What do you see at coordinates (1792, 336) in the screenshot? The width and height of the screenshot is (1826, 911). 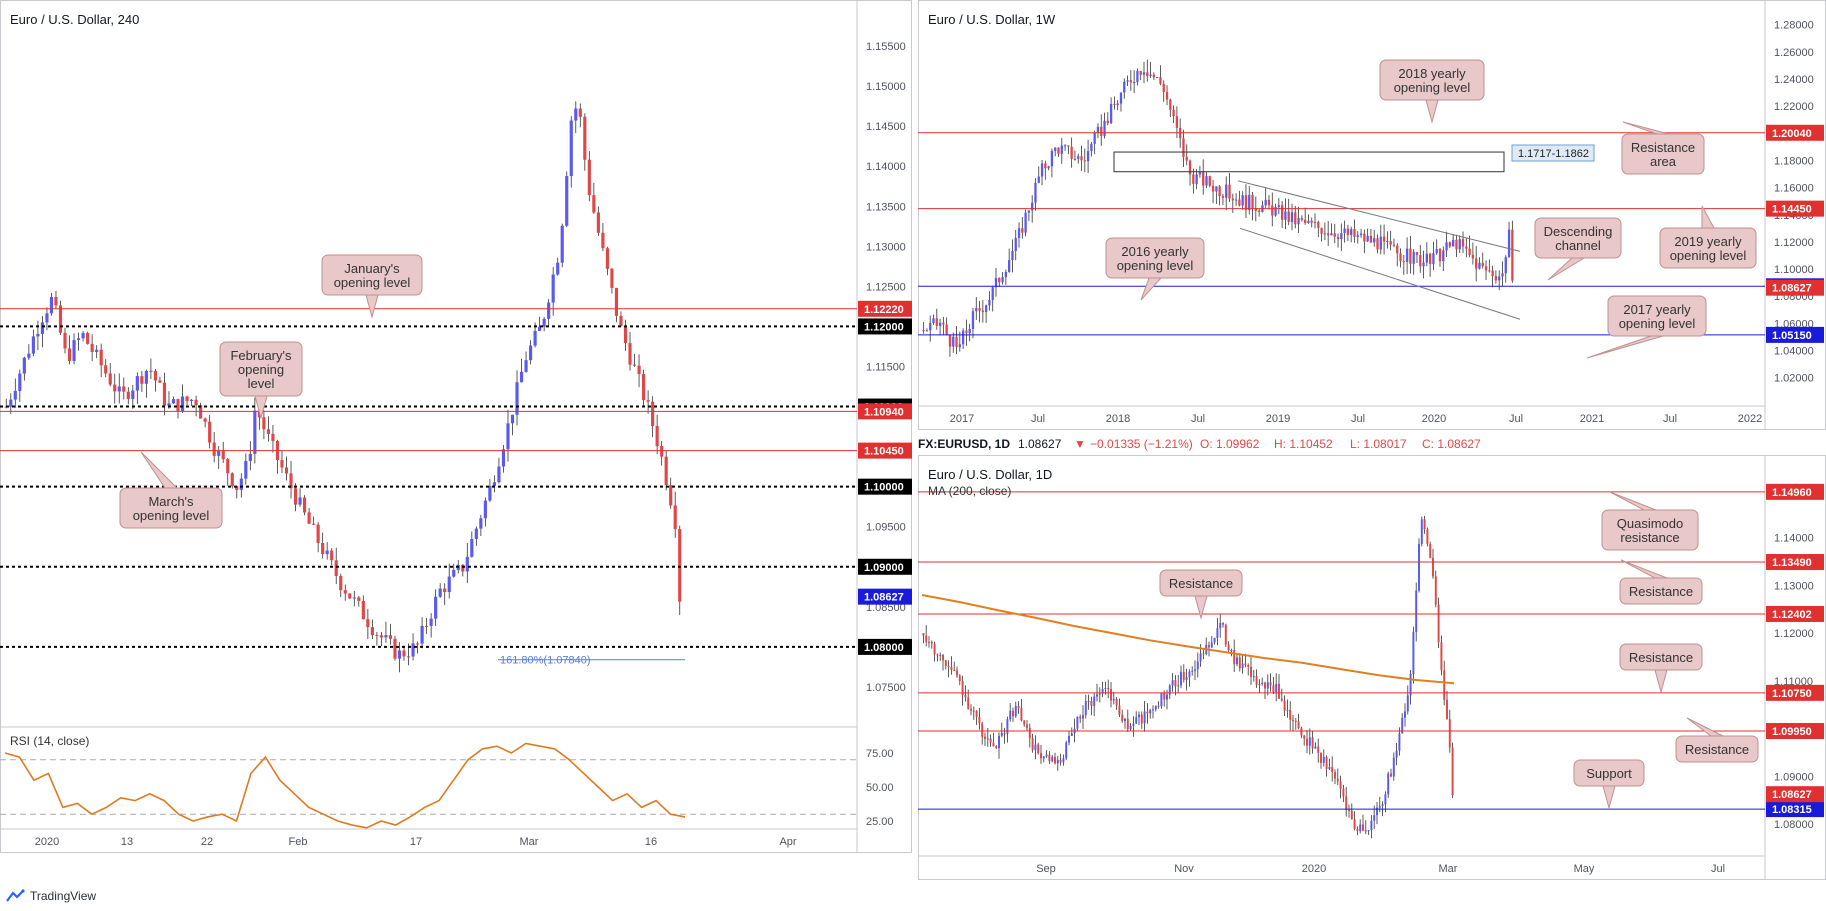 I see `price-tag-label: 1.05150` at bounding box center [1792, 336].